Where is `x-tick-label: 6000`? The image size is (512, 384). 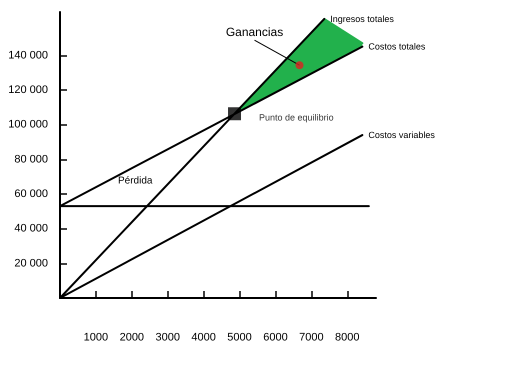
x-tick-label: 6000 is located at coordinates (275, 338).